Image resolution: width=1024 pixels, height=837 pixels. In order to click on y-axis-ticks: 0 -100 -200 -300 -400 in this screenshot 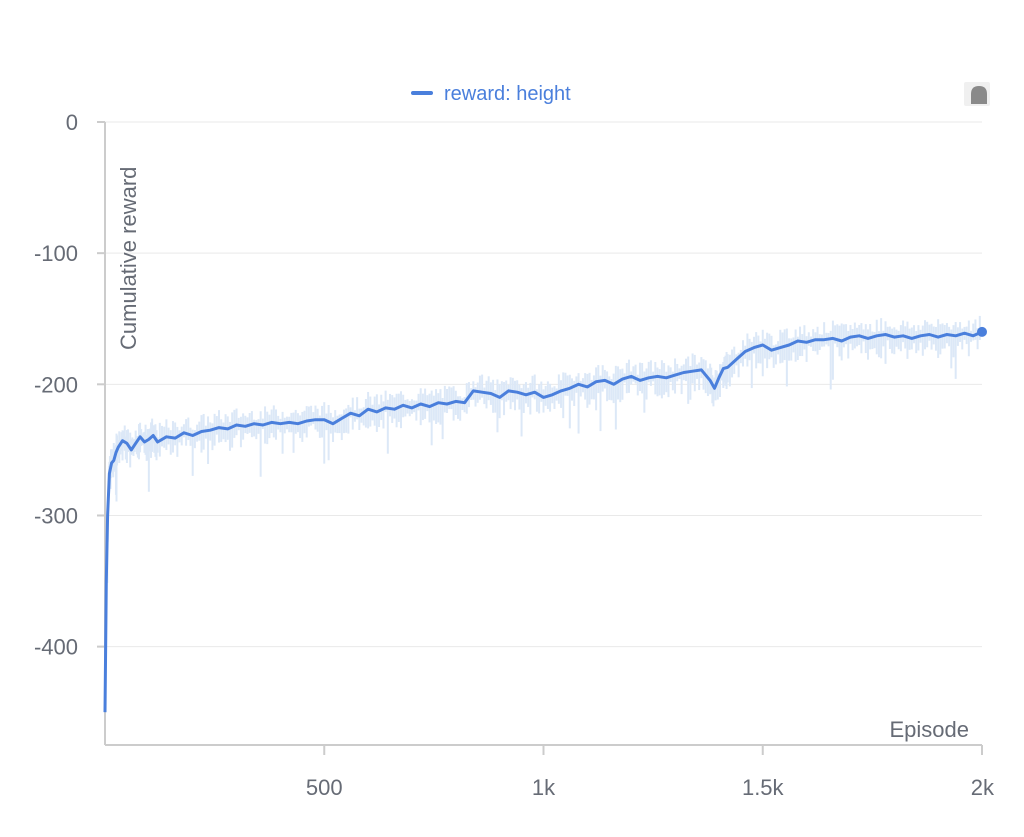, I will do `click(69, 385)`.